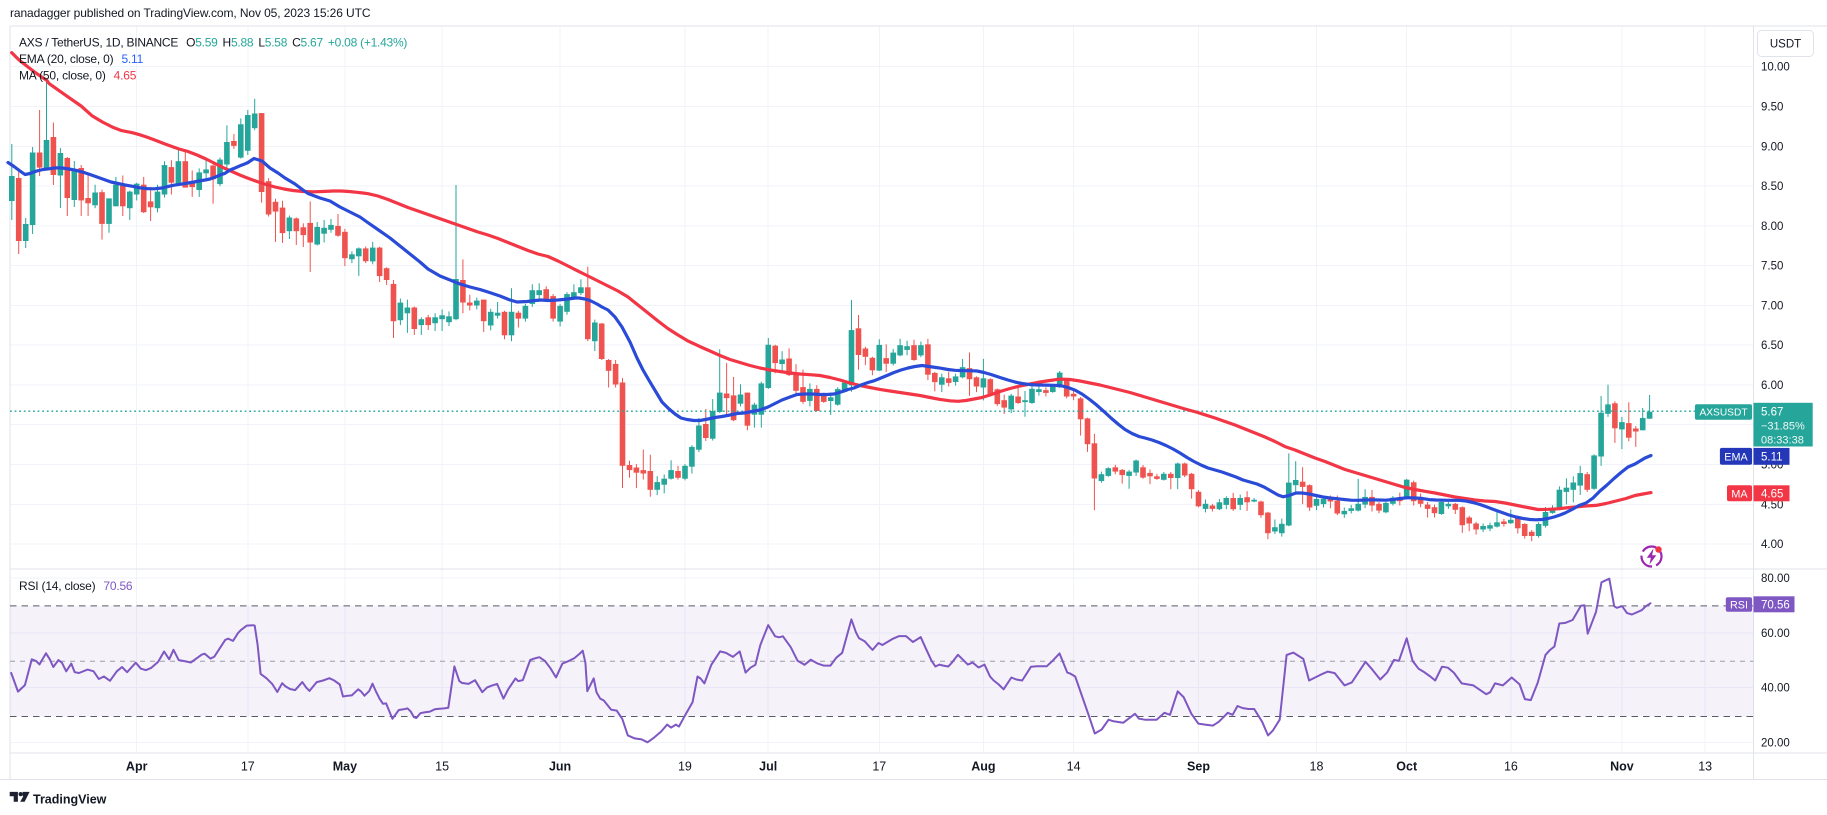  What do you see at coordinates (1772, 545) in the screenshot?
I see `svg-text: 4.00` at bounding box center [1772, 545].